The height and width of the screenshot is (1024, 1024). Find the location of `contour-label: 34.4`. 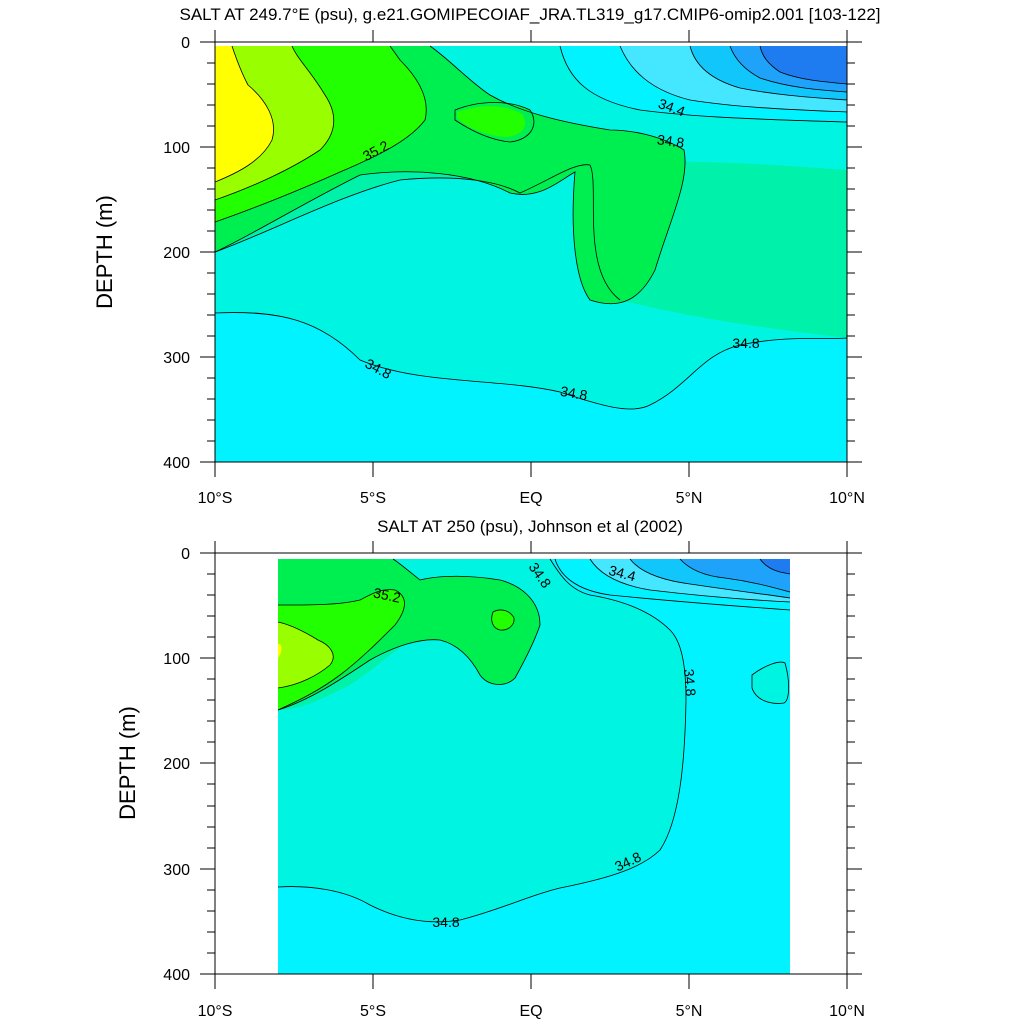

contour-label: 34.4 is located at coordinates (622, 573).